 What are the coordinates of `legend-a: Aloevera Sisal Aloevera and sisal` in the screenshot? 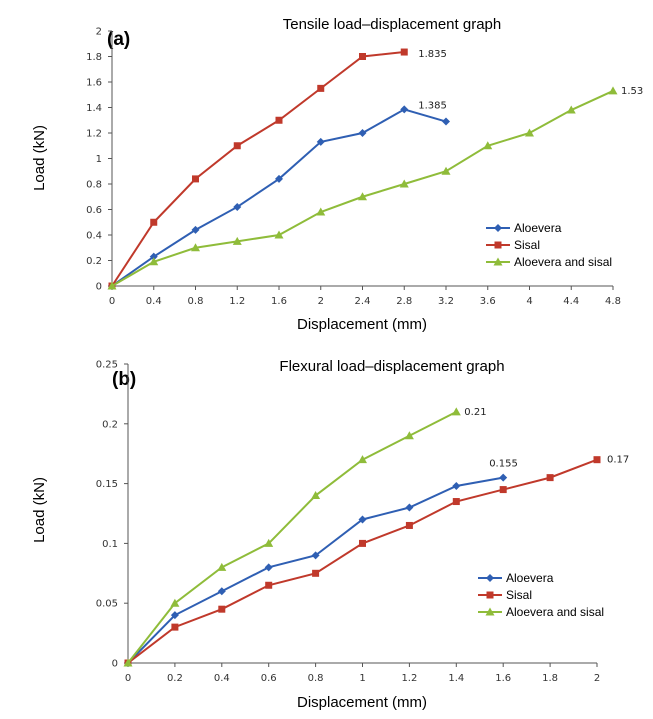 It's located at (549, 245).